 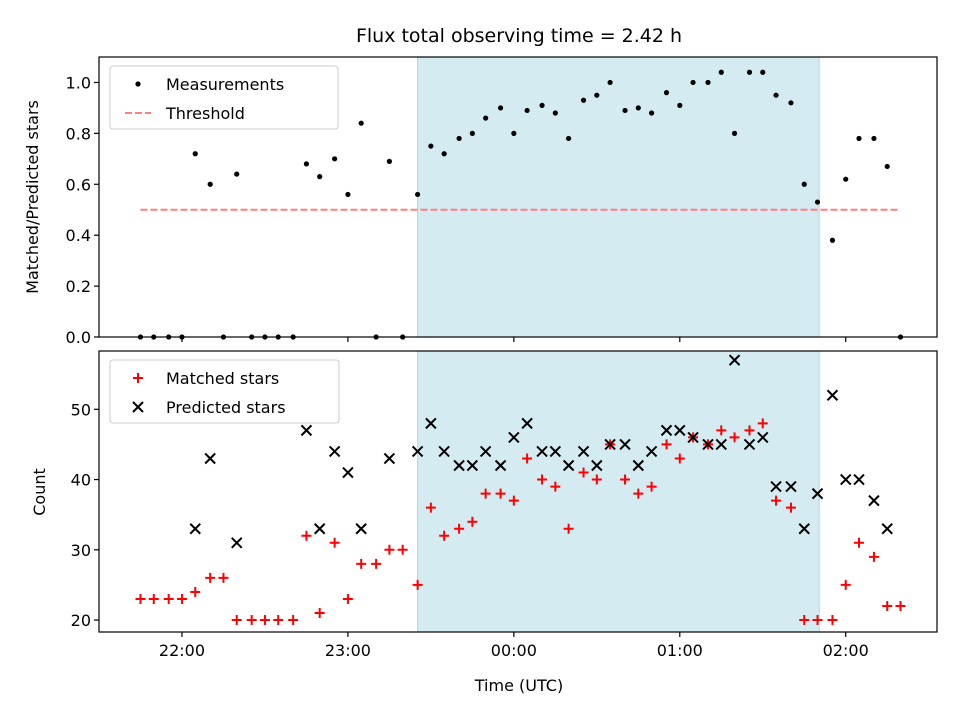 What do you see at coordinates (78, 286) in the screenshot?
I see `y-tick-label: 0.2` at bounding box center [78, 286].